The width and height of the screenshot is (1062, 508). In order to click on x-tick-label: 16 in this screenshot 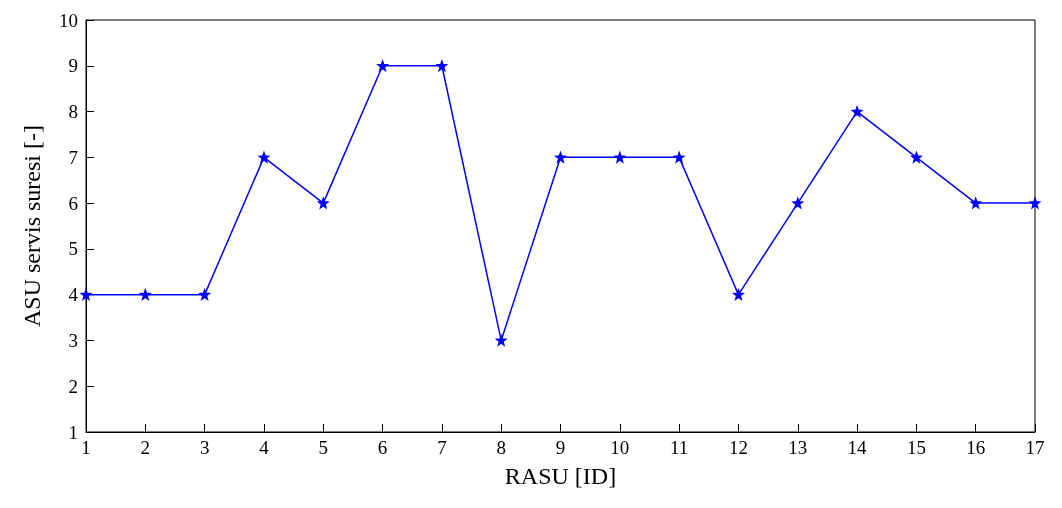, I will do `click(976, 447)`.